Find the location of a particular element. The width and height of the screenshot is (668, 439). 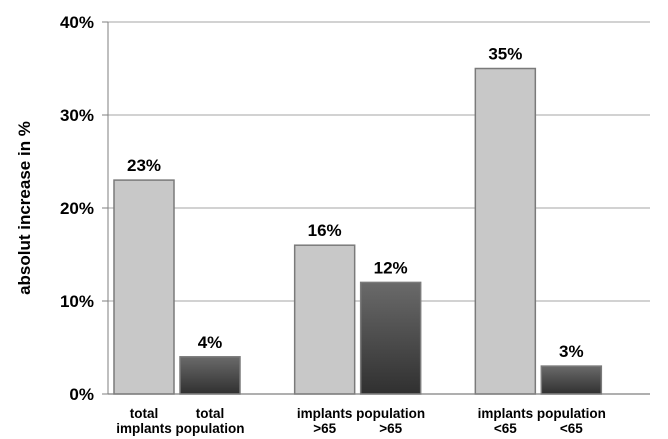

bar-value-label: 3% is located at coordinates (571, 351).